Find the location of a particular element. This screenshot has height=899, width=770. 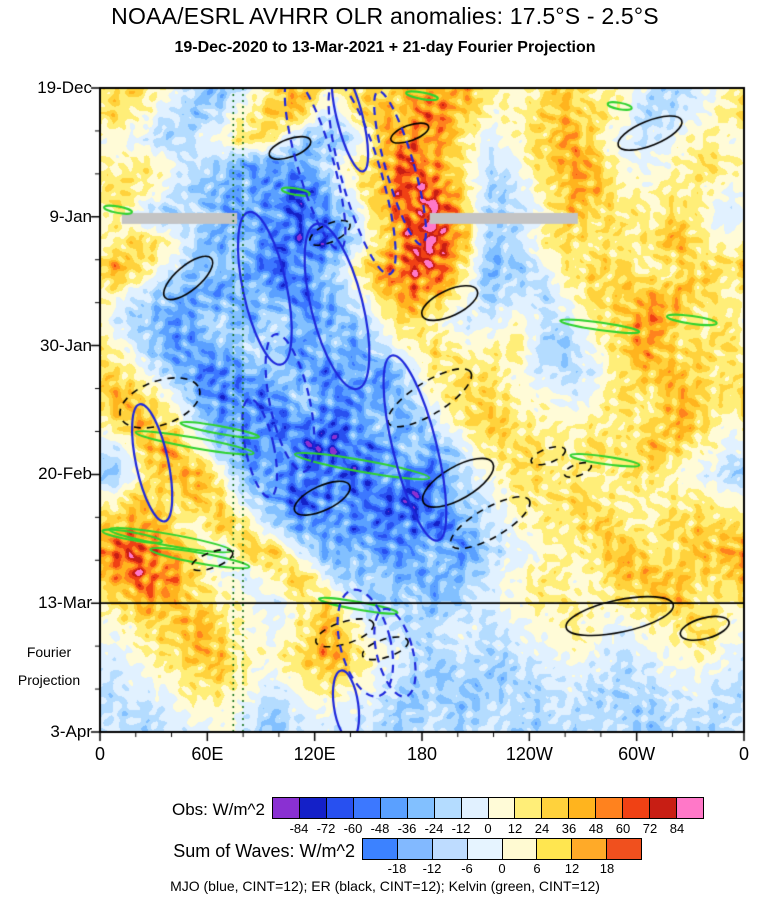

colorbar-tick-label: 6 is located at coordinates (537, 868).